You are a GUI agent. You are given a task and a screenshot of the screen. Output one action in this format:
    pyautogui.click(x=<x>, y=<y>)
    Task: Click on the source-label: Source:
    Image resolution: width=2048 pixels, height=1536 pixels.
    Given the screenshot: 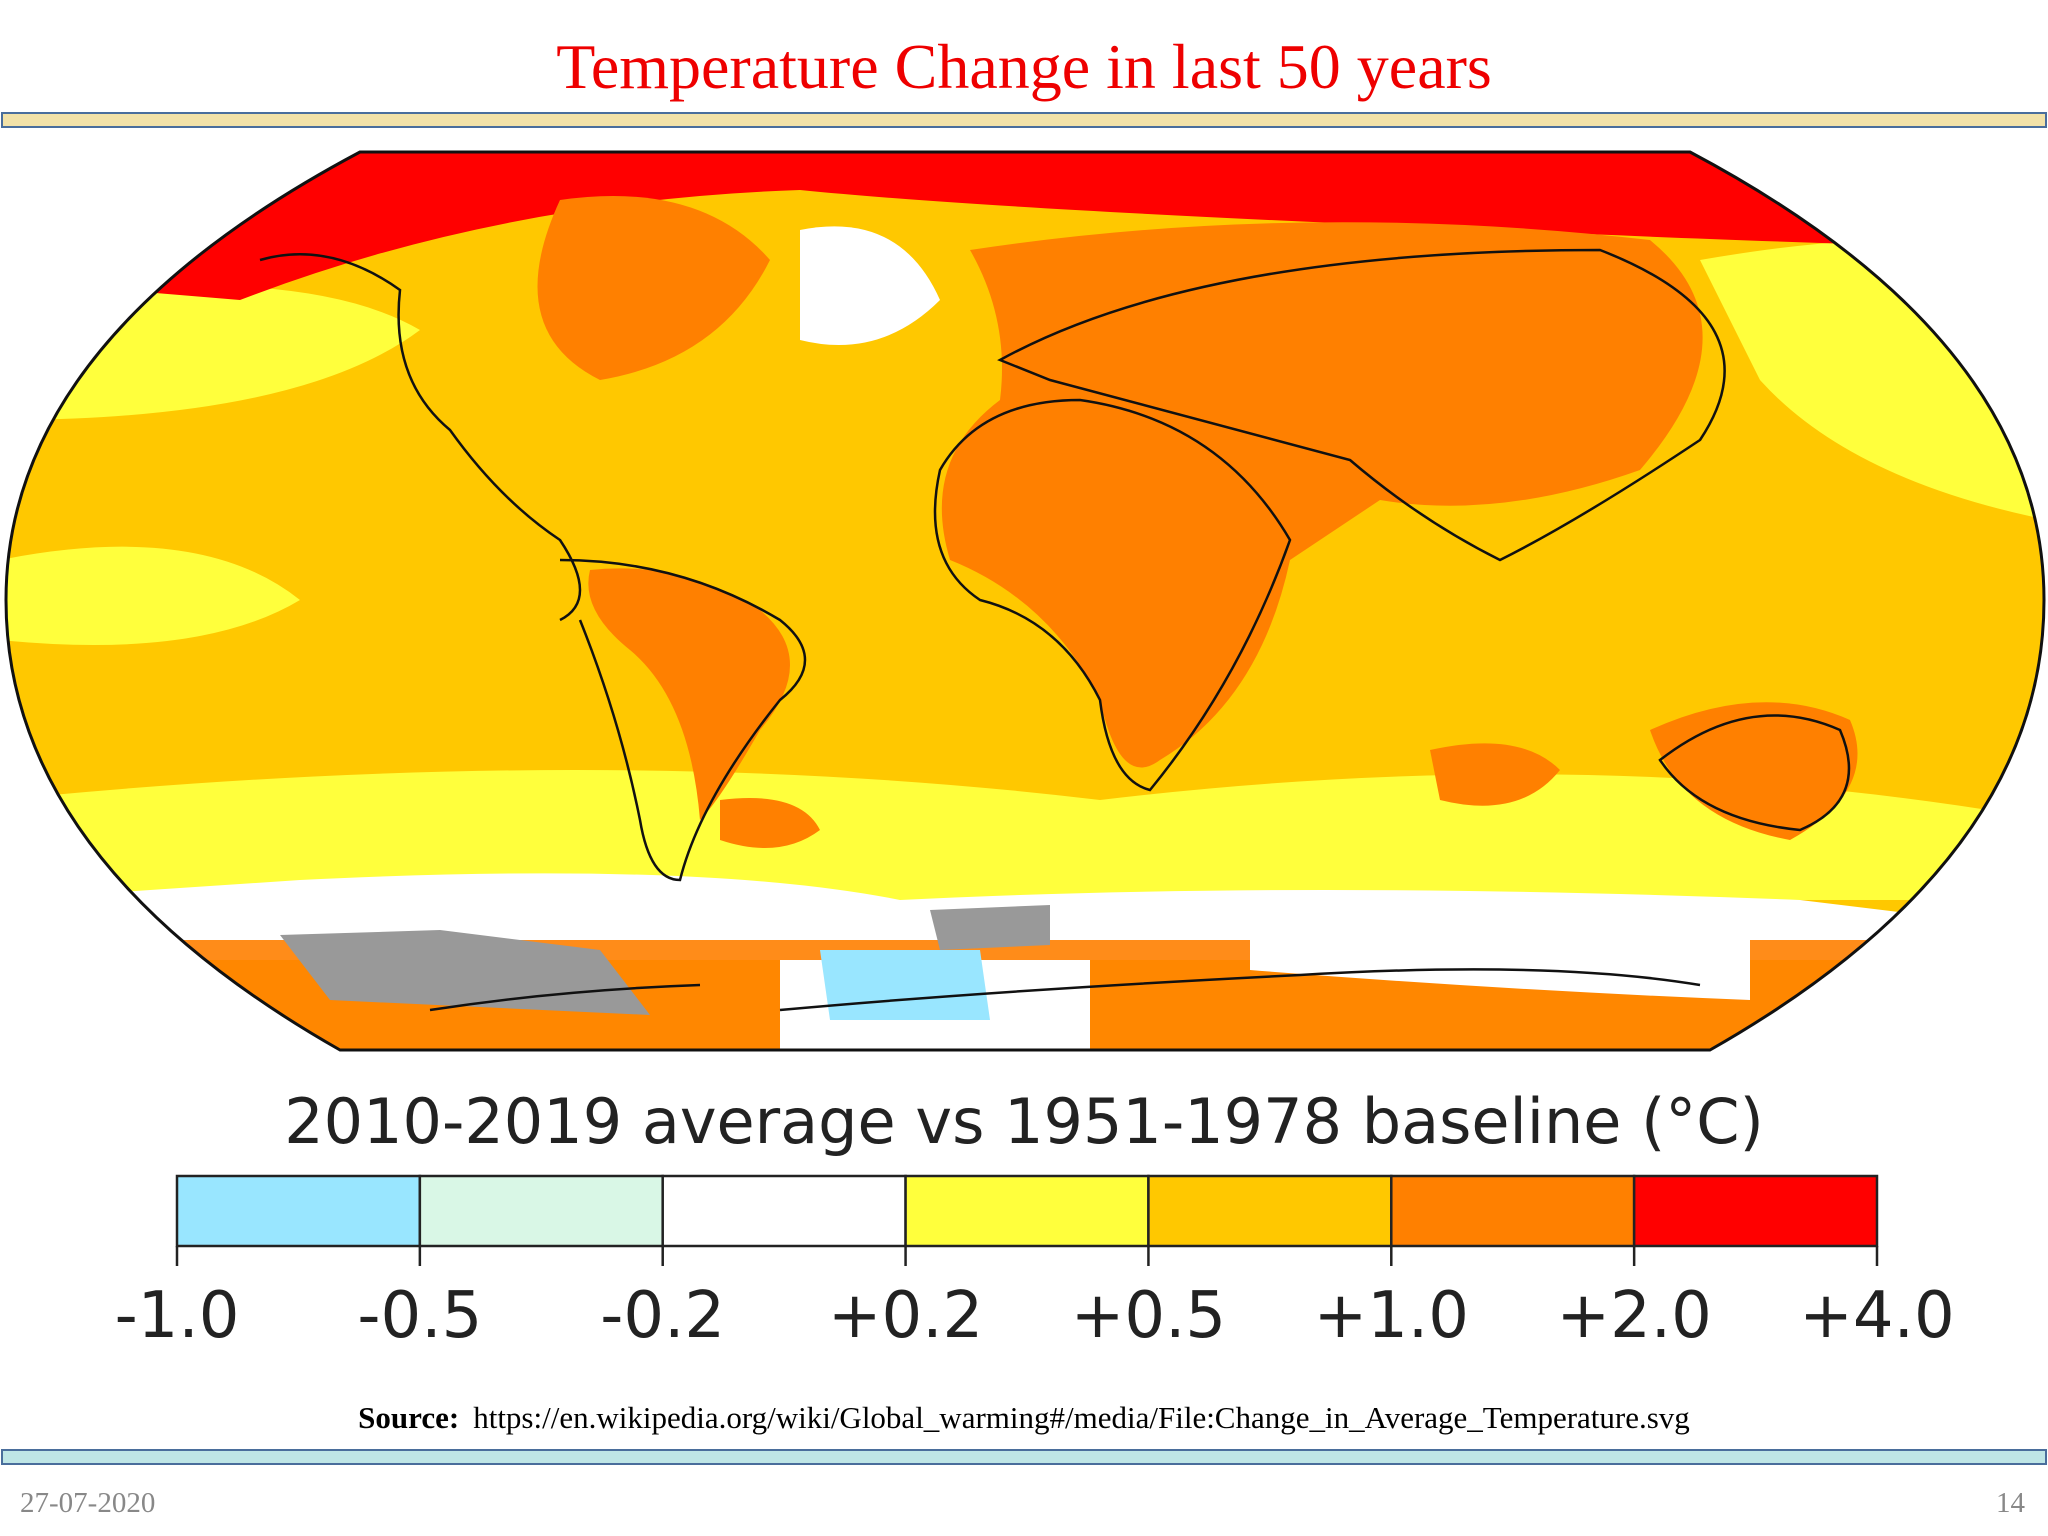 What is the action you would take?
    pyautogui.click(x=408, y=1417)
    